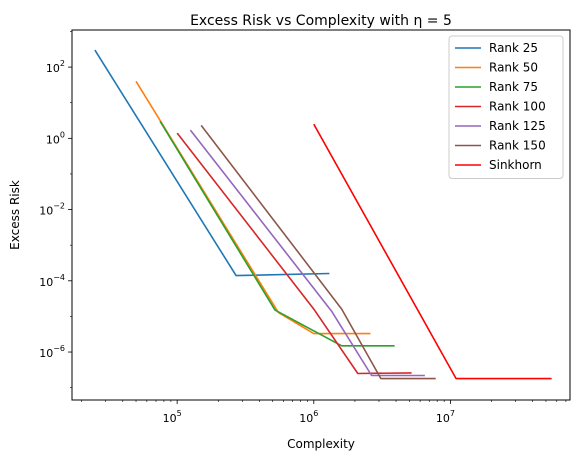 Image resolution: width=578 pixels, height=461 pixels. I want to click on x-tick-label: 10⁶, so click(308, 417).